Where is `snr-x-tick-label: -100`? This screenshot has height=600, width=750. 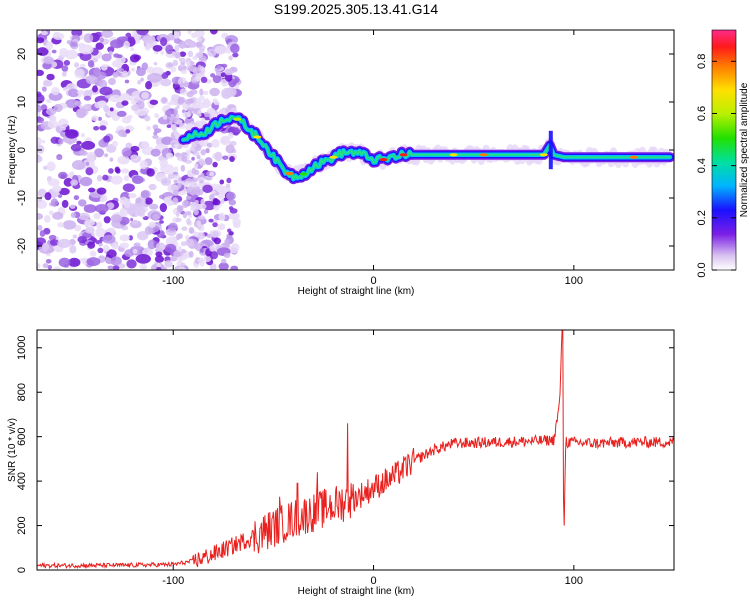
snr-x-tick-label: -100 is located at coordinates (173, 581).